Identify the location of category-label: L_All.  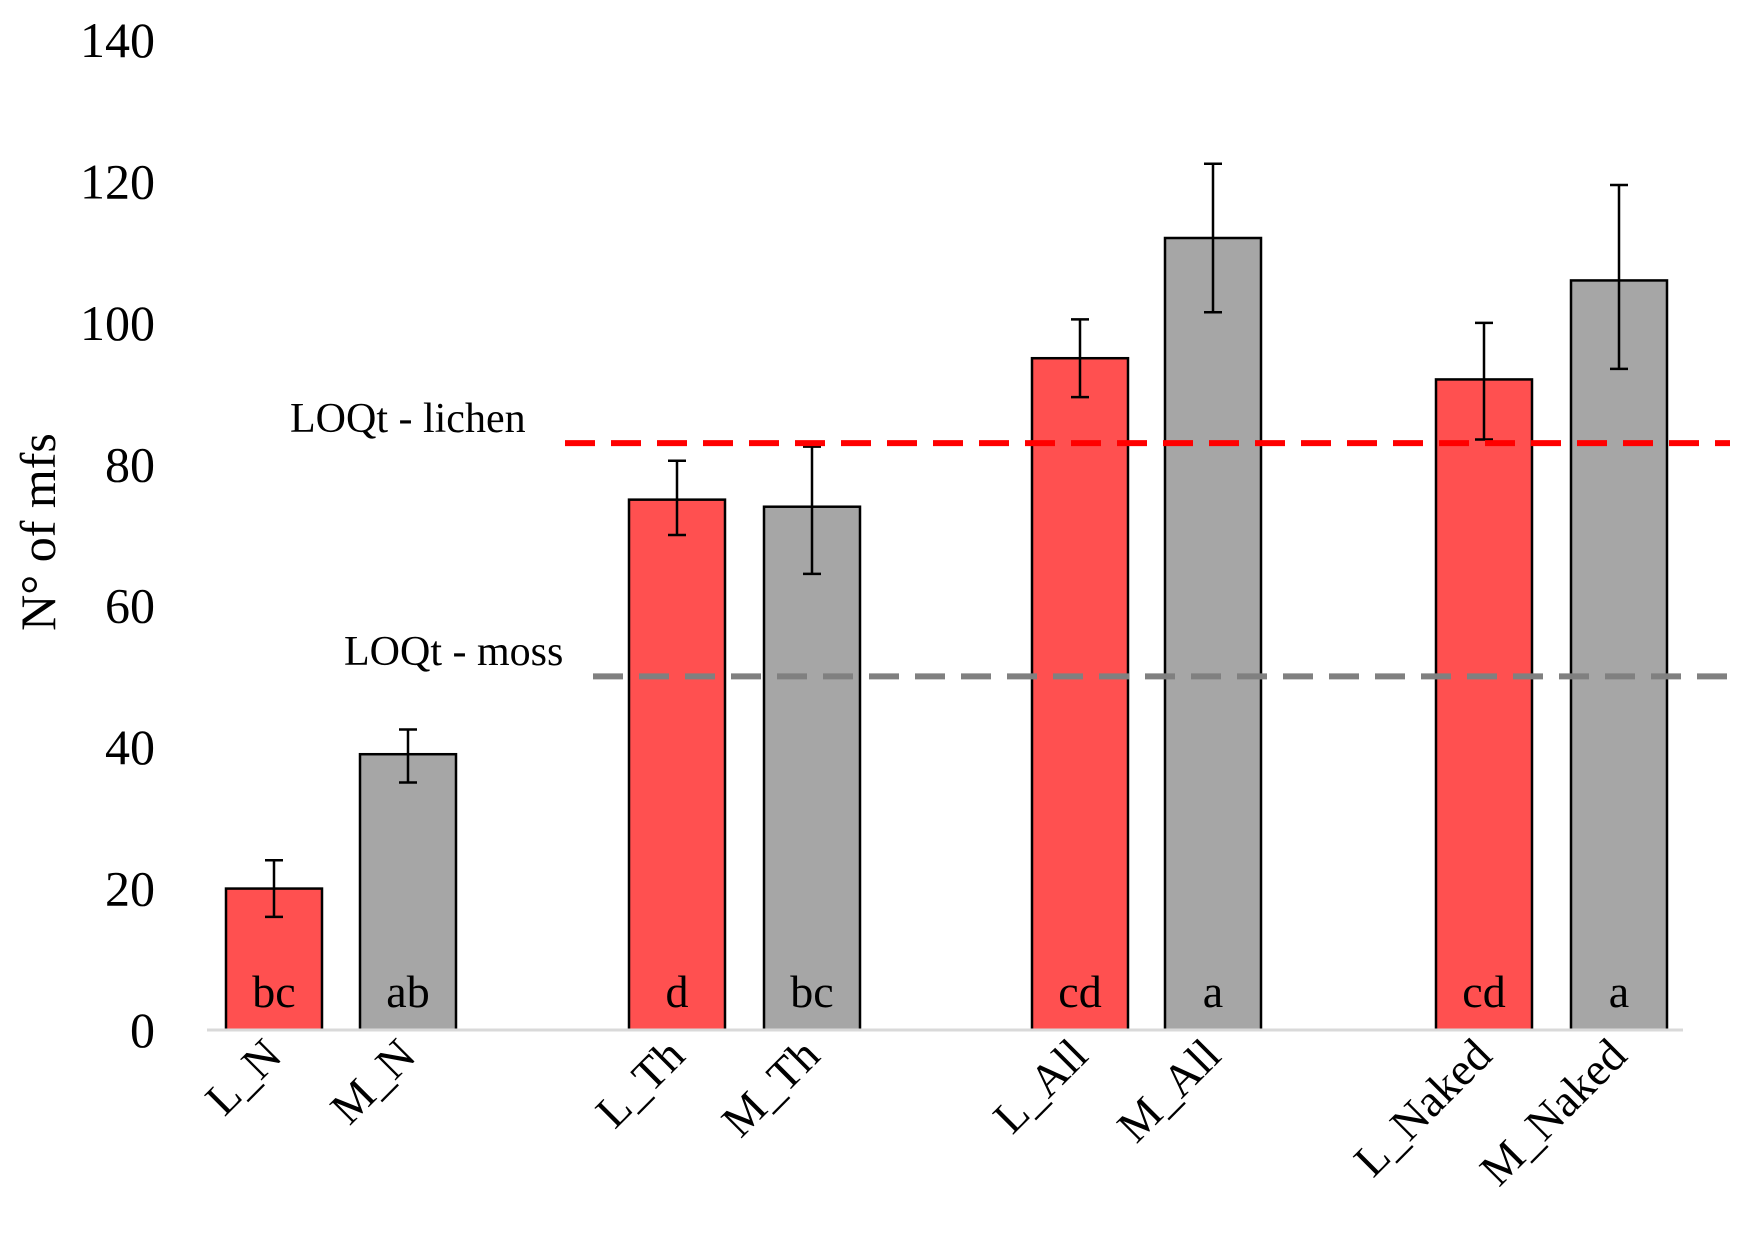
(1040, 1086).